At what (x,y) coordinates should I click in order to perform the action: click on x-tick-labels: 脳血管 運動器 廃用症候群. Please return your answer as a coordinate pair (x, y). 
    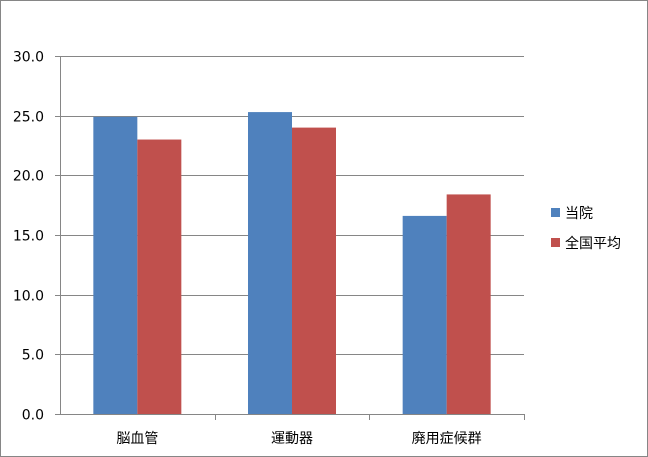
    Looking at the image, I should click on (298, 438).